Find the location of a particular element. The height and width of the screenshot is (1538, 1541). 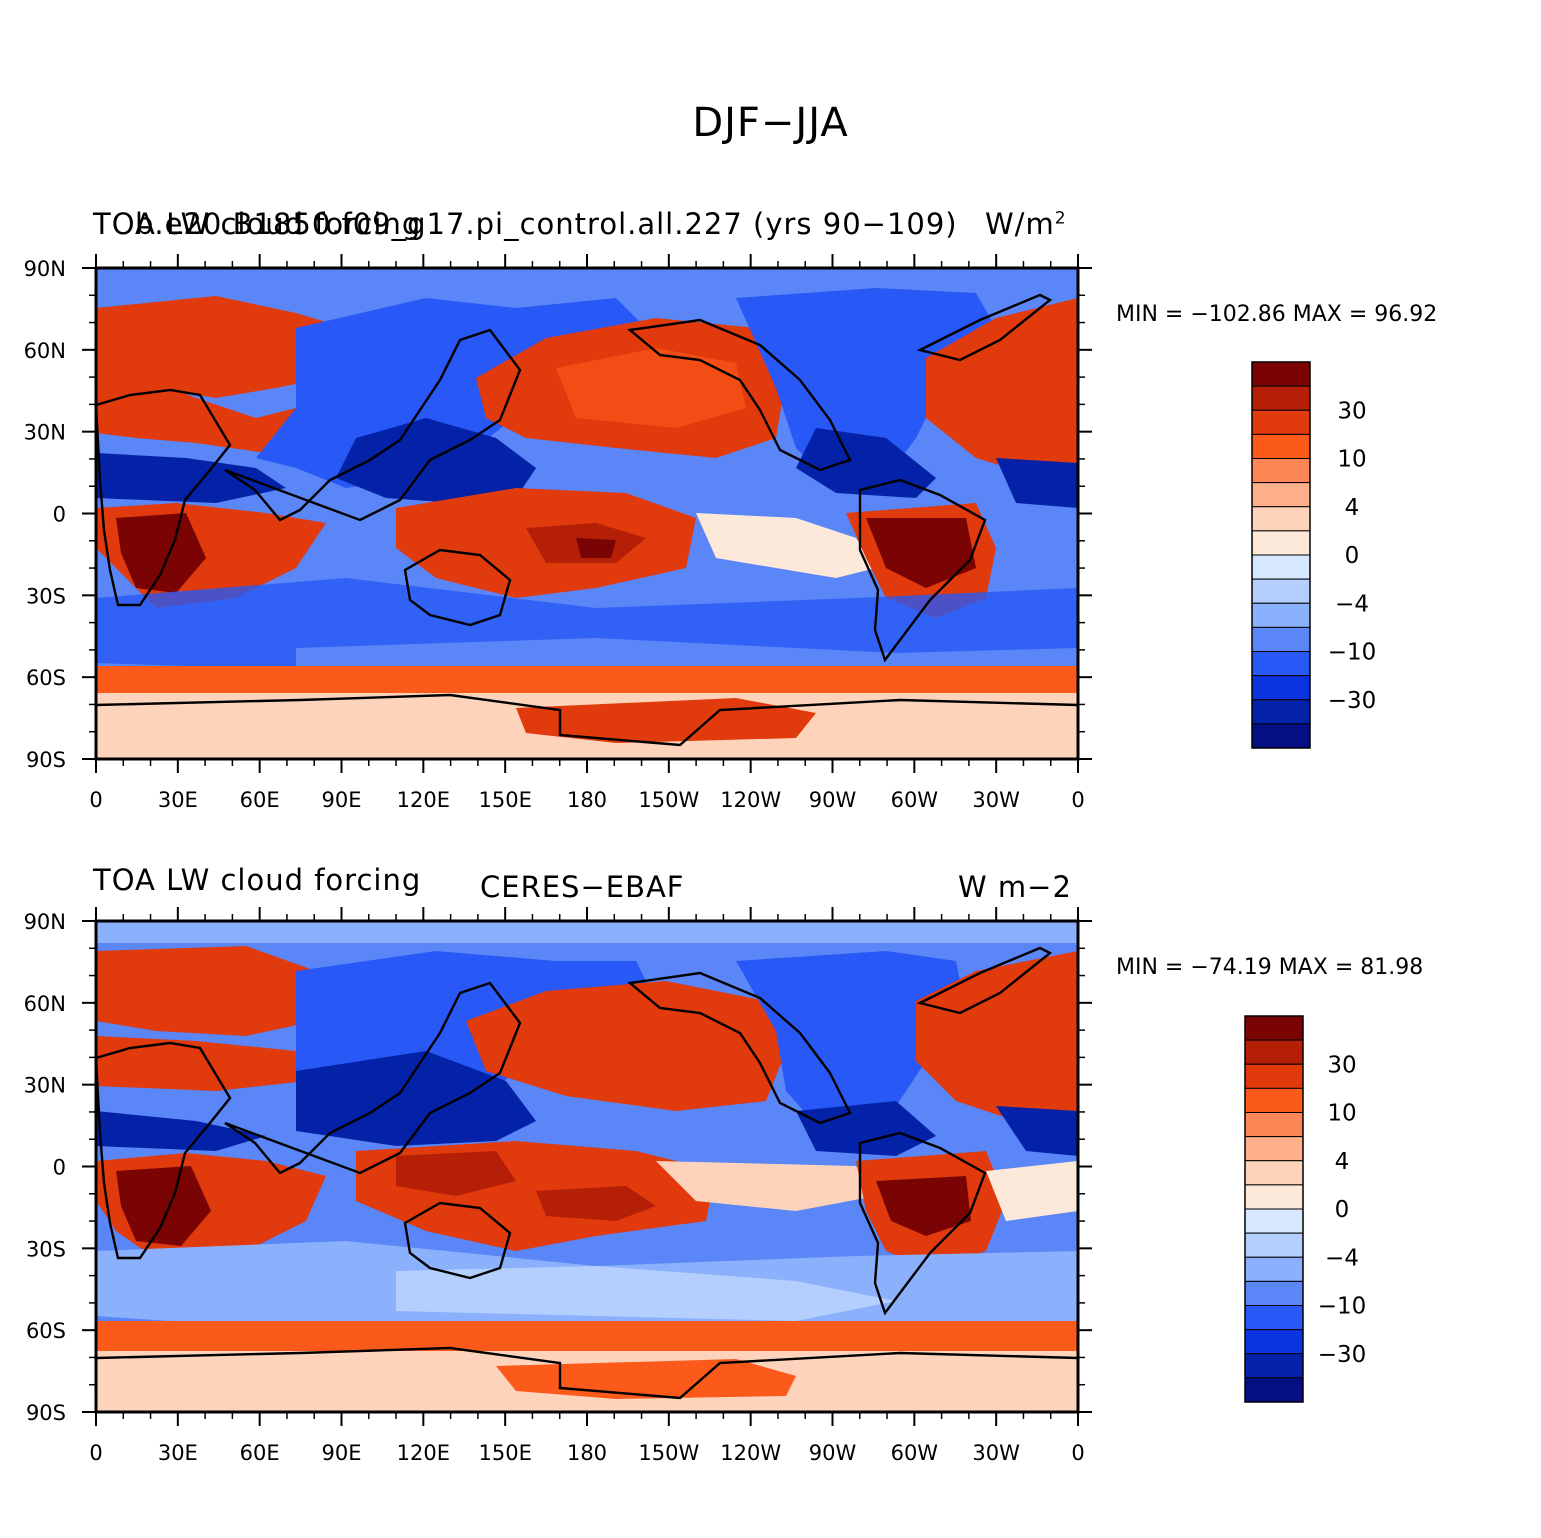

panel2-xtick-label: 90E is located at coordinates (342, 1453).